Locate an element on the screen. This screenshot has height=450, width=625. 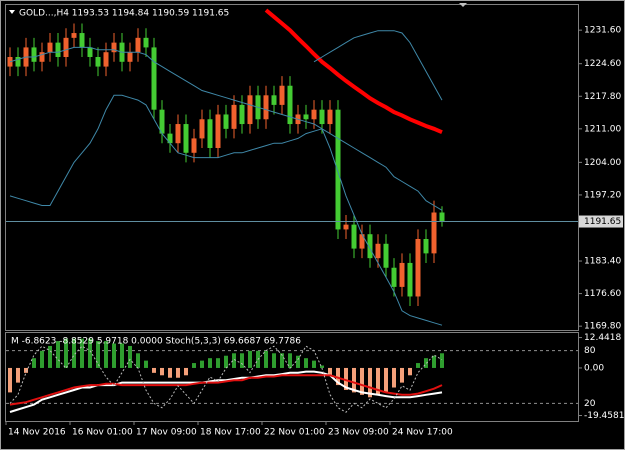
menu-arrow is located at coordinates (12, 12).